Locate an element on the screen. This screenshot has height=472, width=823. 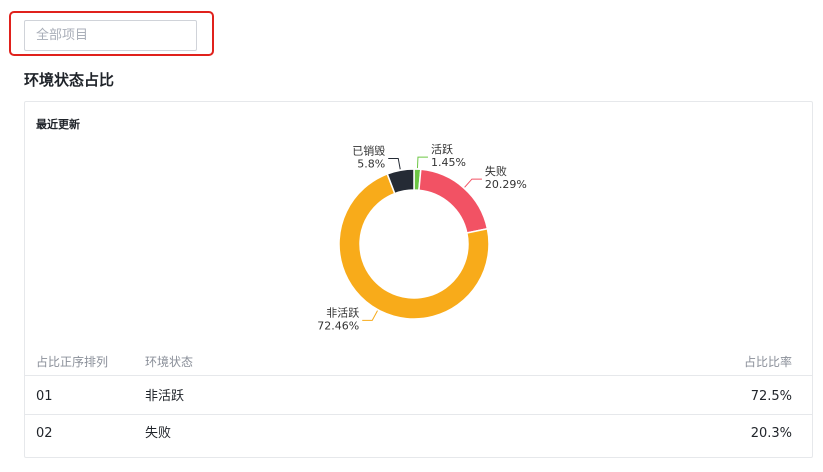
header-rank: 占比正序排列 is located at coordinates (72, 362).